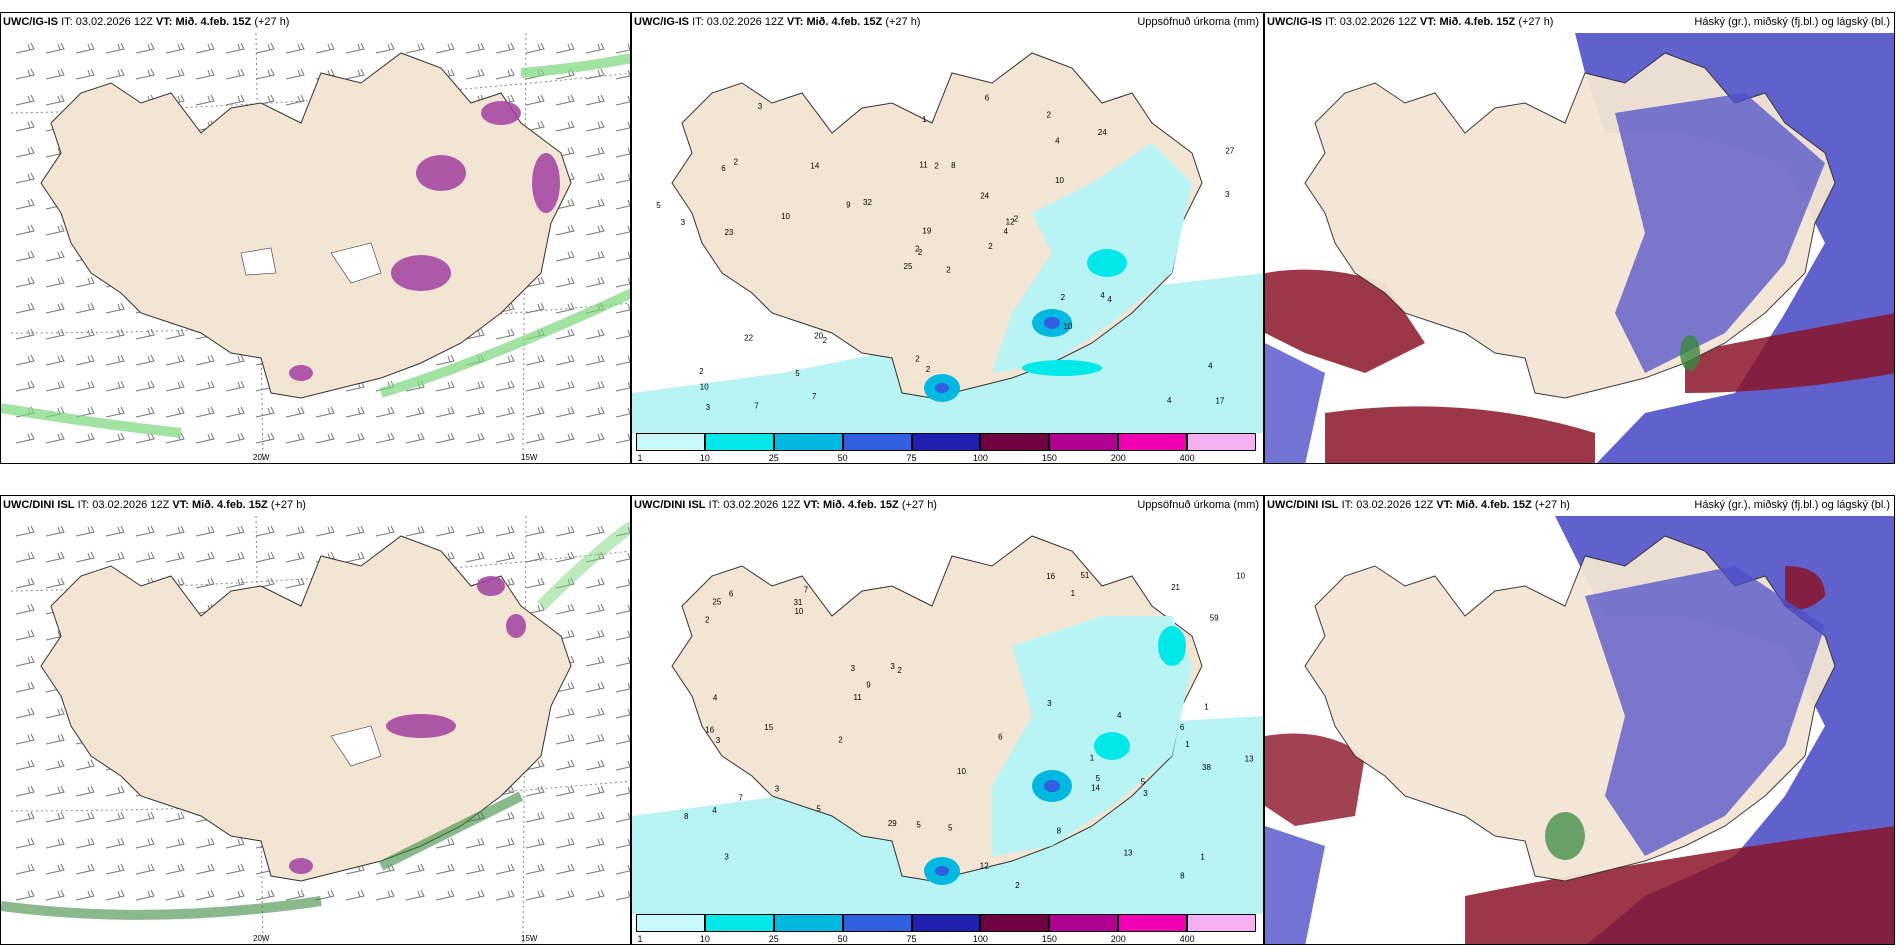  I want to click on colorbar-tick-label: 10, so click(704, 458).